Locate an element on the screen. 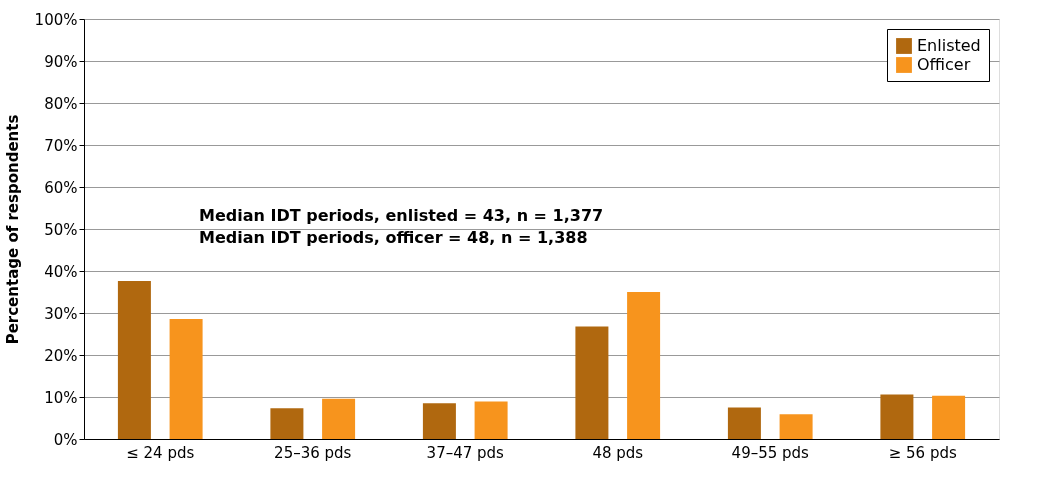 This screenshot has width=1047, height=481. y-tick-label: 100% is located at coordinates (56, 19).